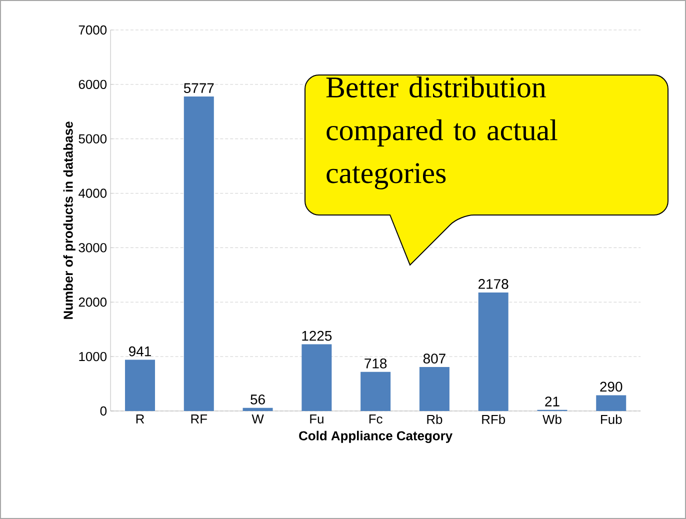 The height and width of the screenshot is (519, 686). Describe the element at coordinates (92, 247) in the screenshot. I see `y-tick-label: 3000` at that location.